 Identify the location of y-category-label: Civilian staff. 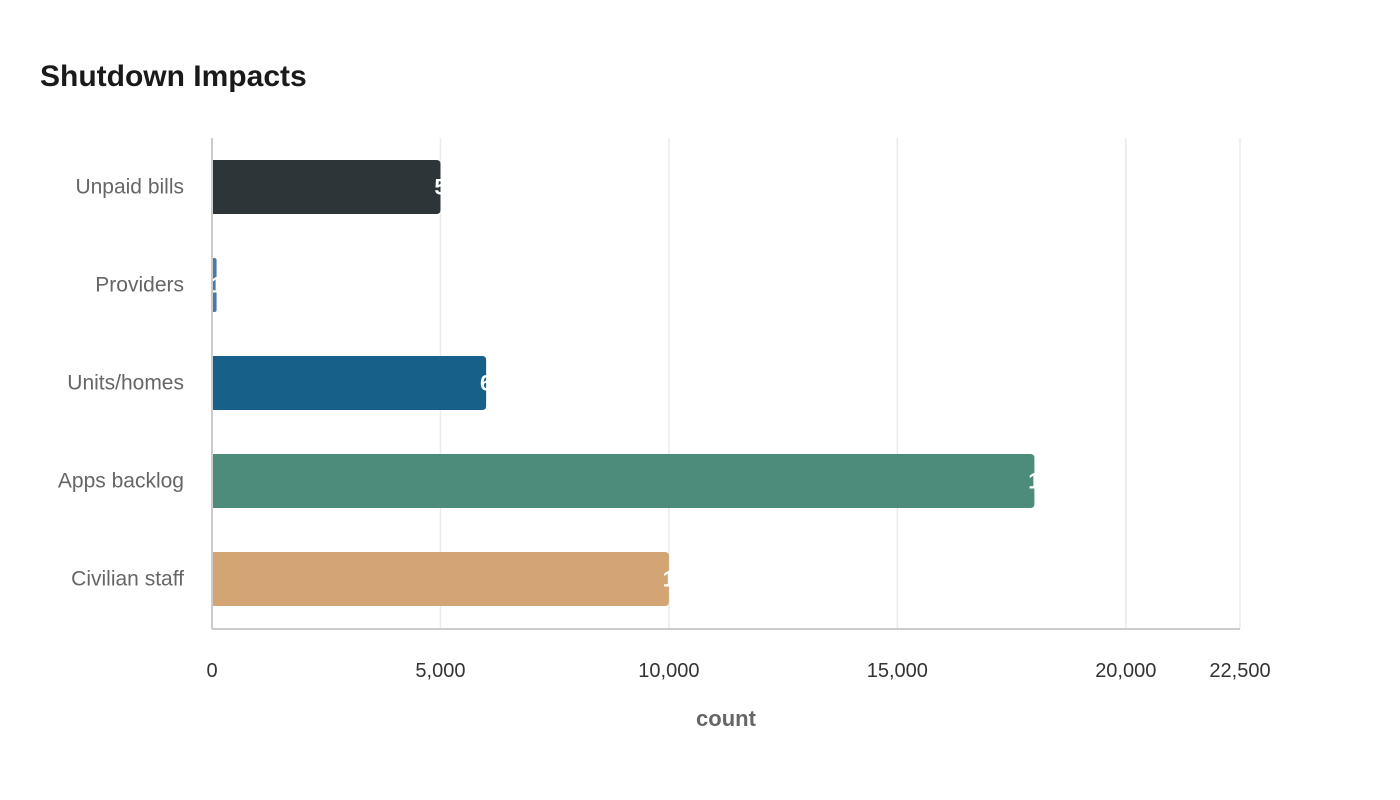
(127, 579).